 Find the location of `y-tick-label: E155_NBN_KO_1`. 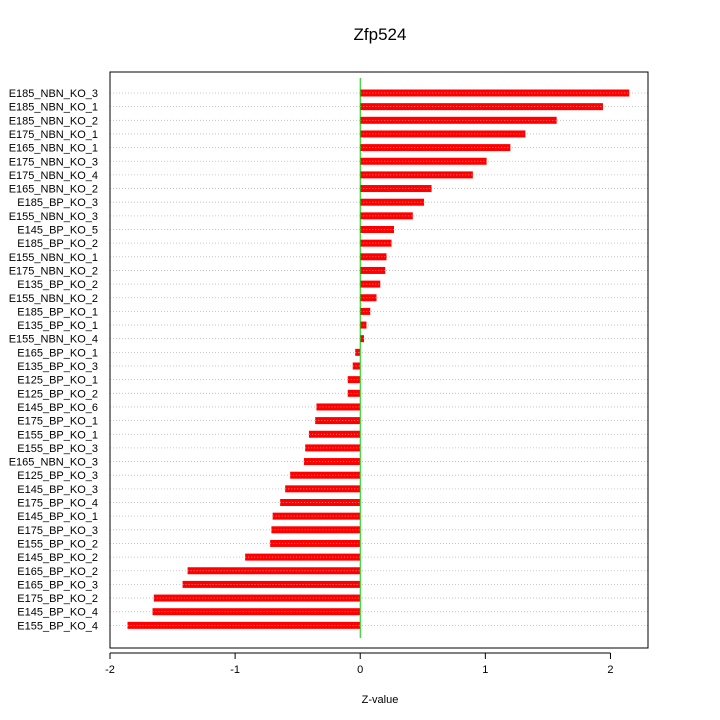

y-tick-label: E155_NBN_KO_1 is located at coordinates (53, 258).